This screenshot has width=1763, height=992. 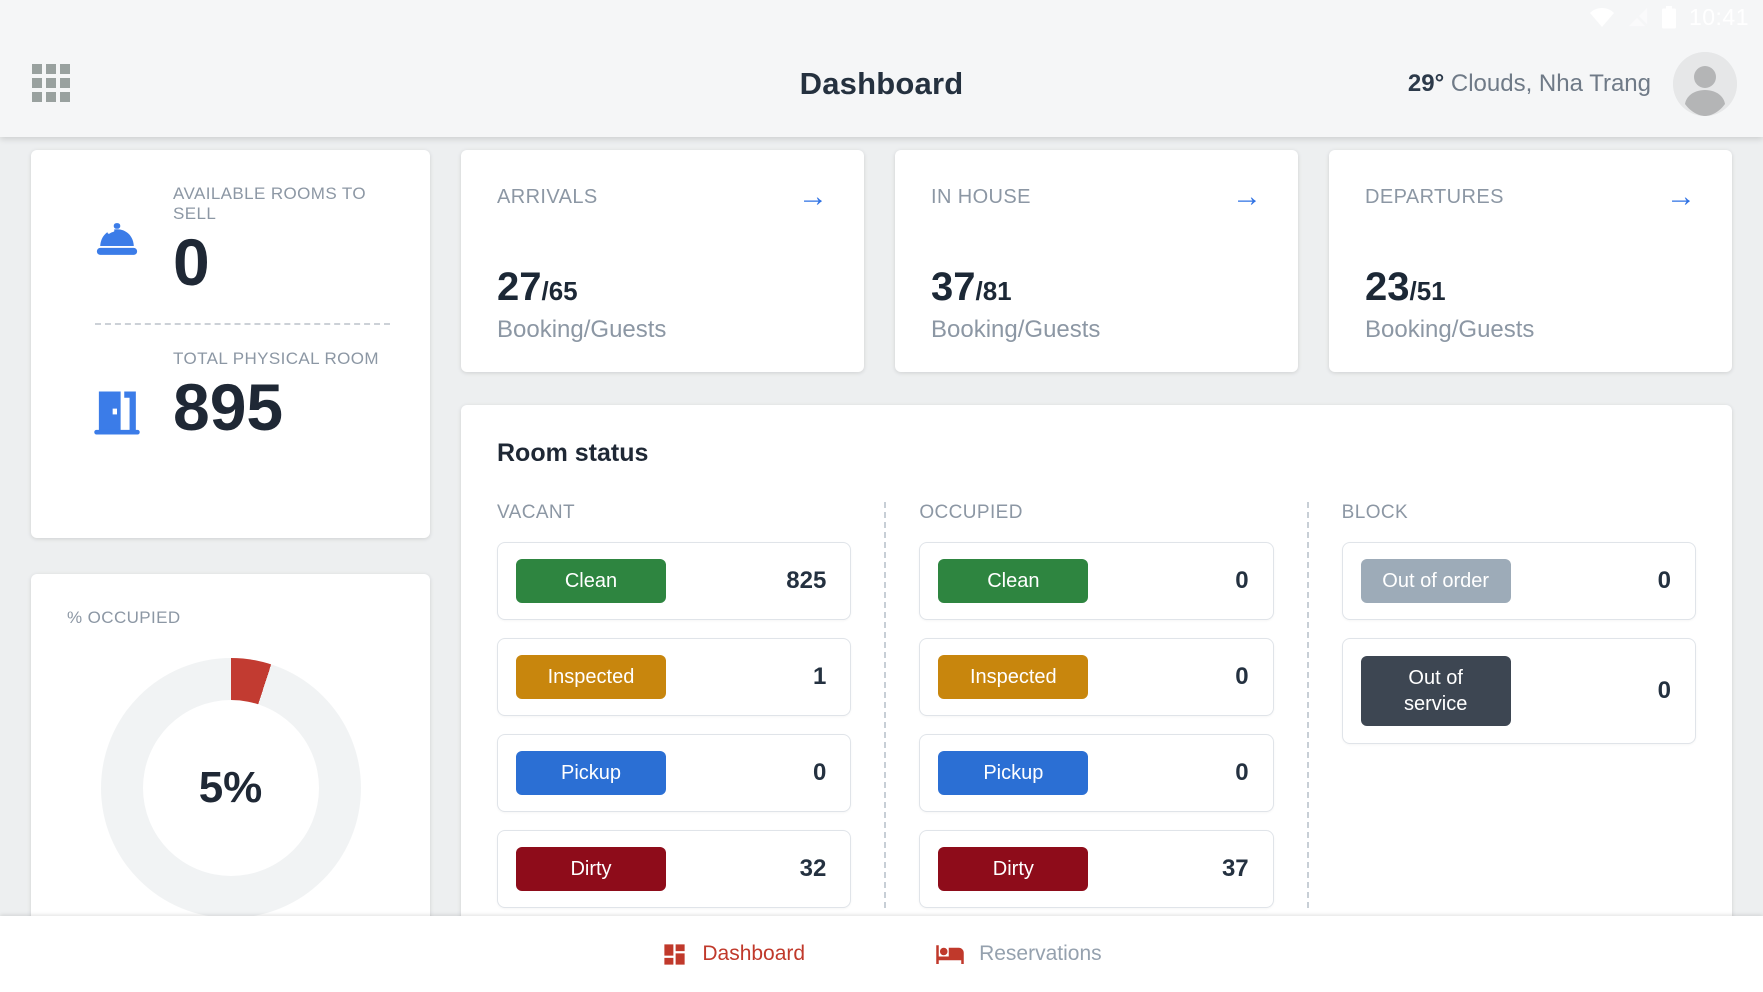 What do you see at coordinates (674, 869) in the screenshot?
I see `vacant-dirty-row: Dirty 32` at bounding box center [674, 869].